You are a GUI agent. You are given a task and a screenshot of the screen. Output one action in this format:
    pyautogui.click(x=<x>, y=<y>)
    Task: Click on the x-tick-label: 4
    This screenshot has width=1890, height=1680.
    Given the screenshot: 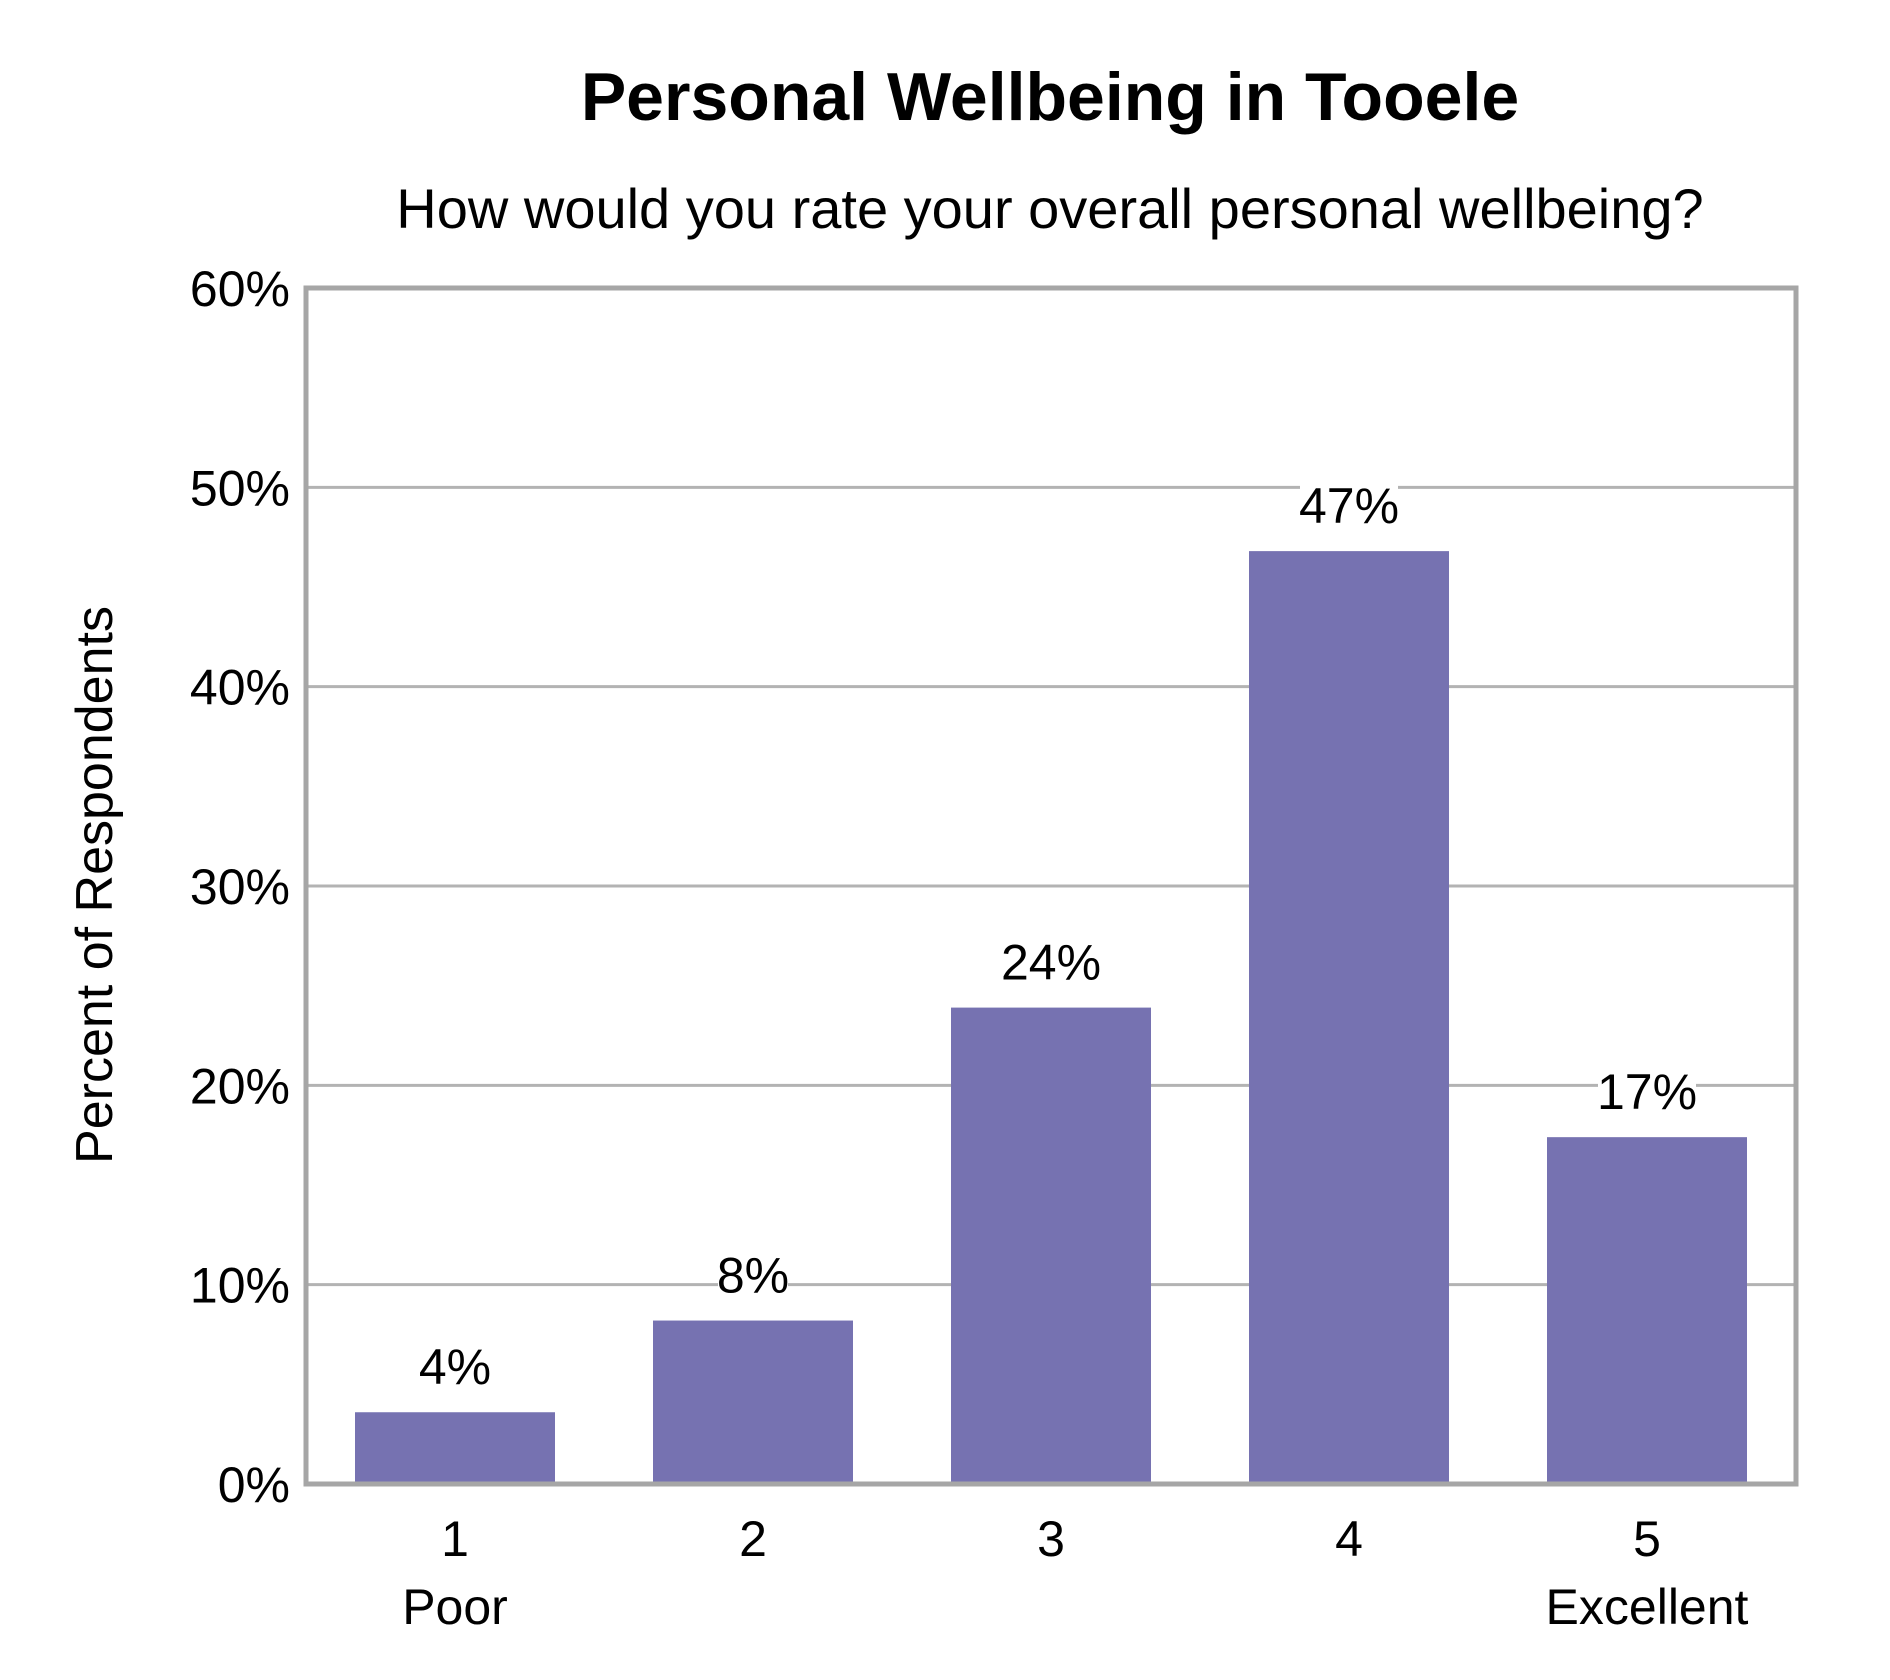 What is the action you would take?
    pyautogui.click(x=1349, y=1539)
    